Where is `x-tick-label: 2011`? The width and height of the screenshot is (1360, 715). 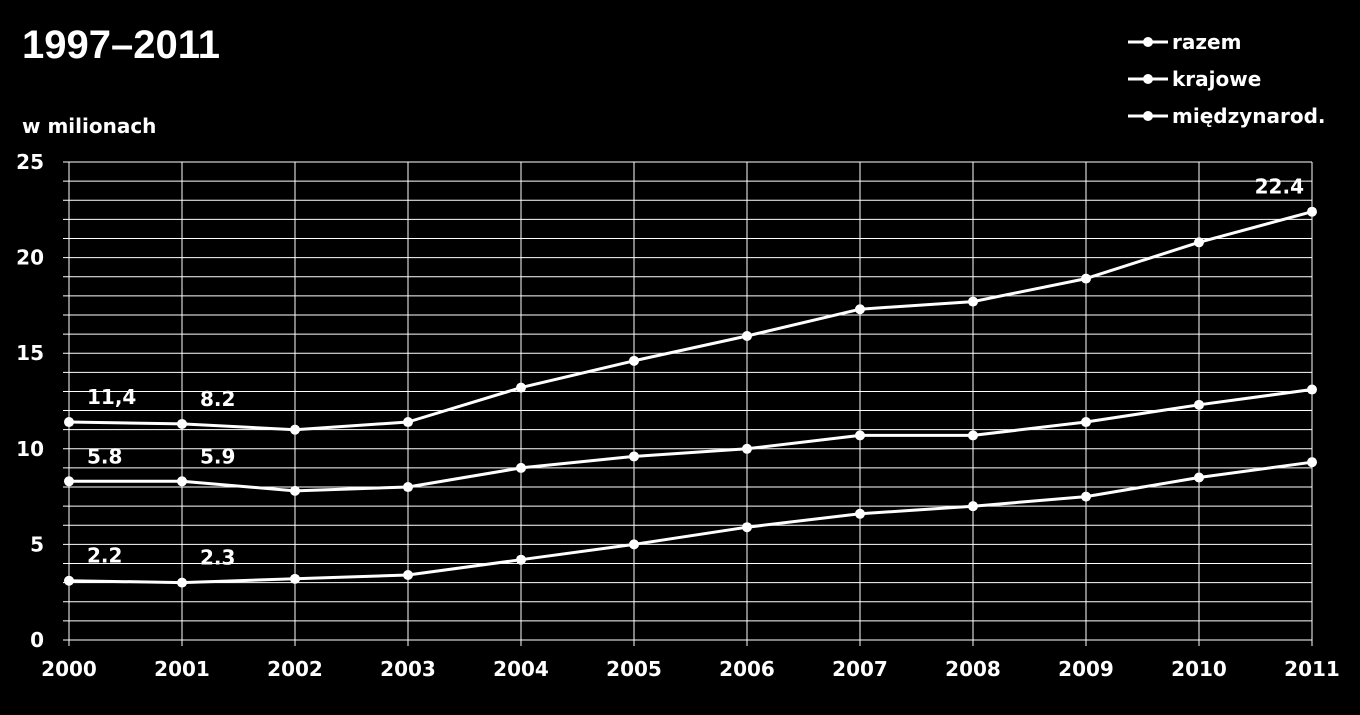 x-tick-label: 2011 is located at coordinates (1312, 669).